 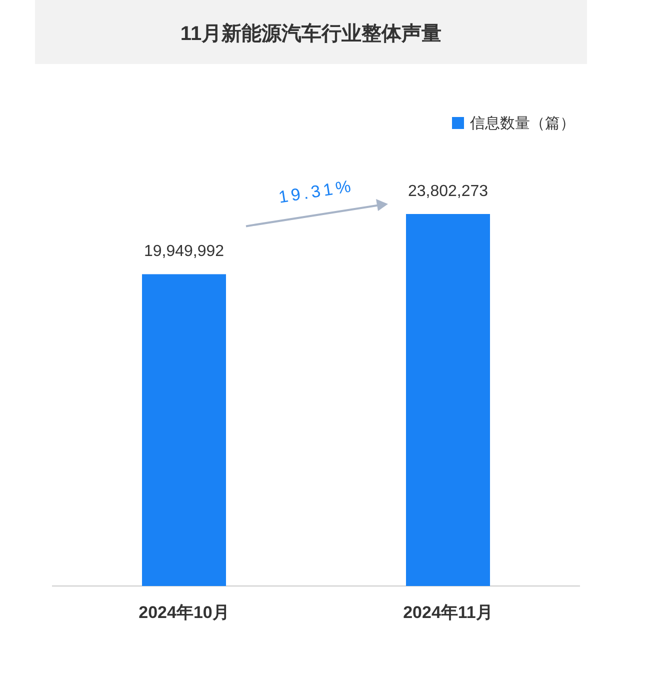 I want to click on legend-label: 信息数量（篇）, so click(x=522, y=123).